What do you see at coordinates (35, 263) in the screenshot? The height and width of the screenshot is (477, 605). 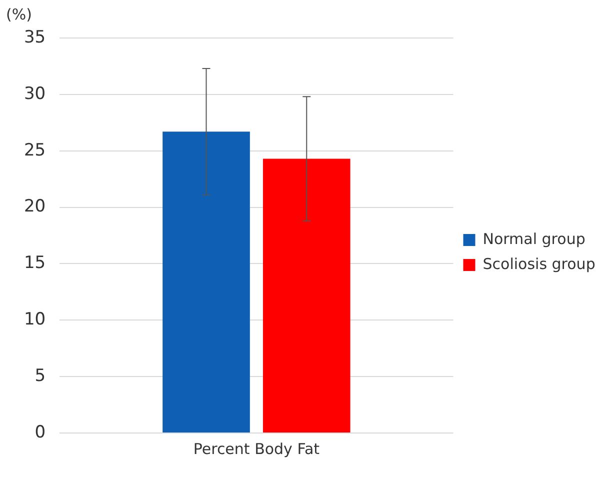 I see `y-tick-label: 15` at bounding box center [35, 263].